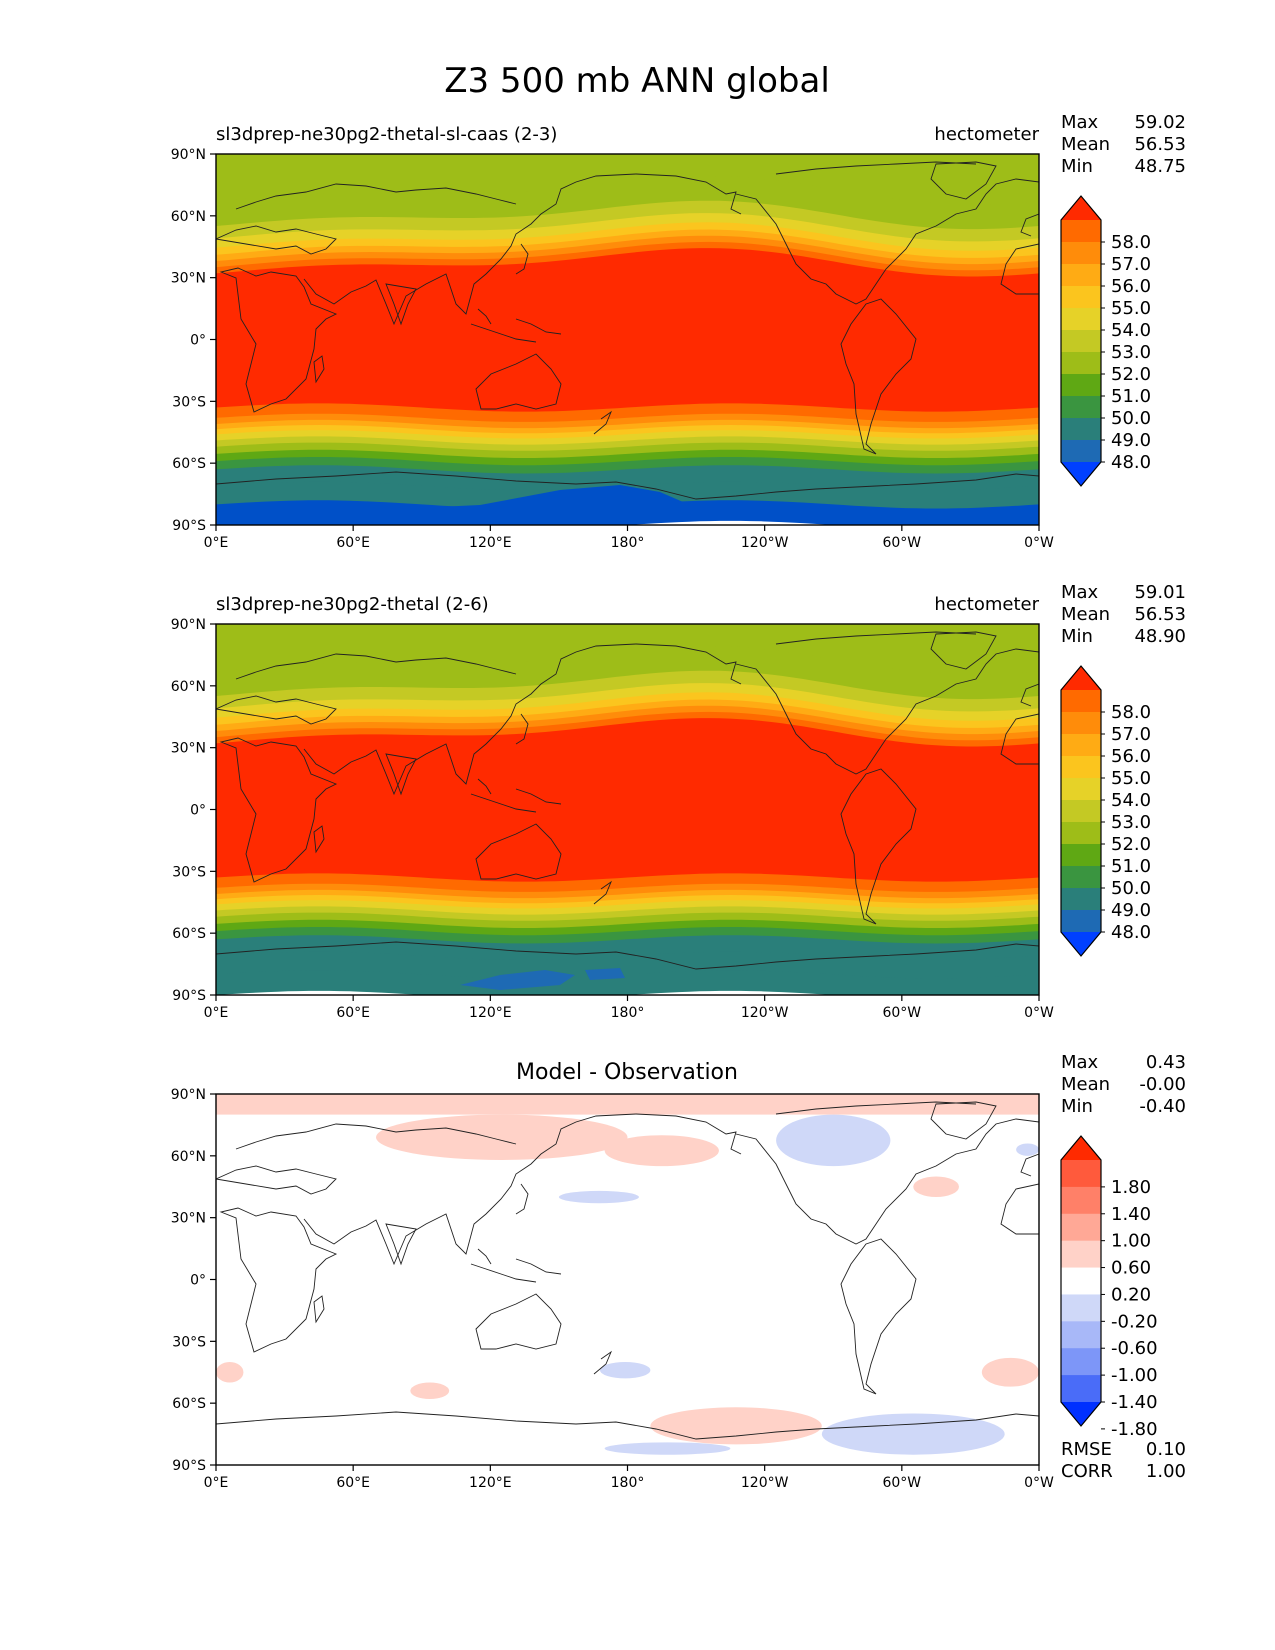  Describe the element at coordinates (1131, 396) in the screenshot. I see `colorbar-label: 51.0` at that location.